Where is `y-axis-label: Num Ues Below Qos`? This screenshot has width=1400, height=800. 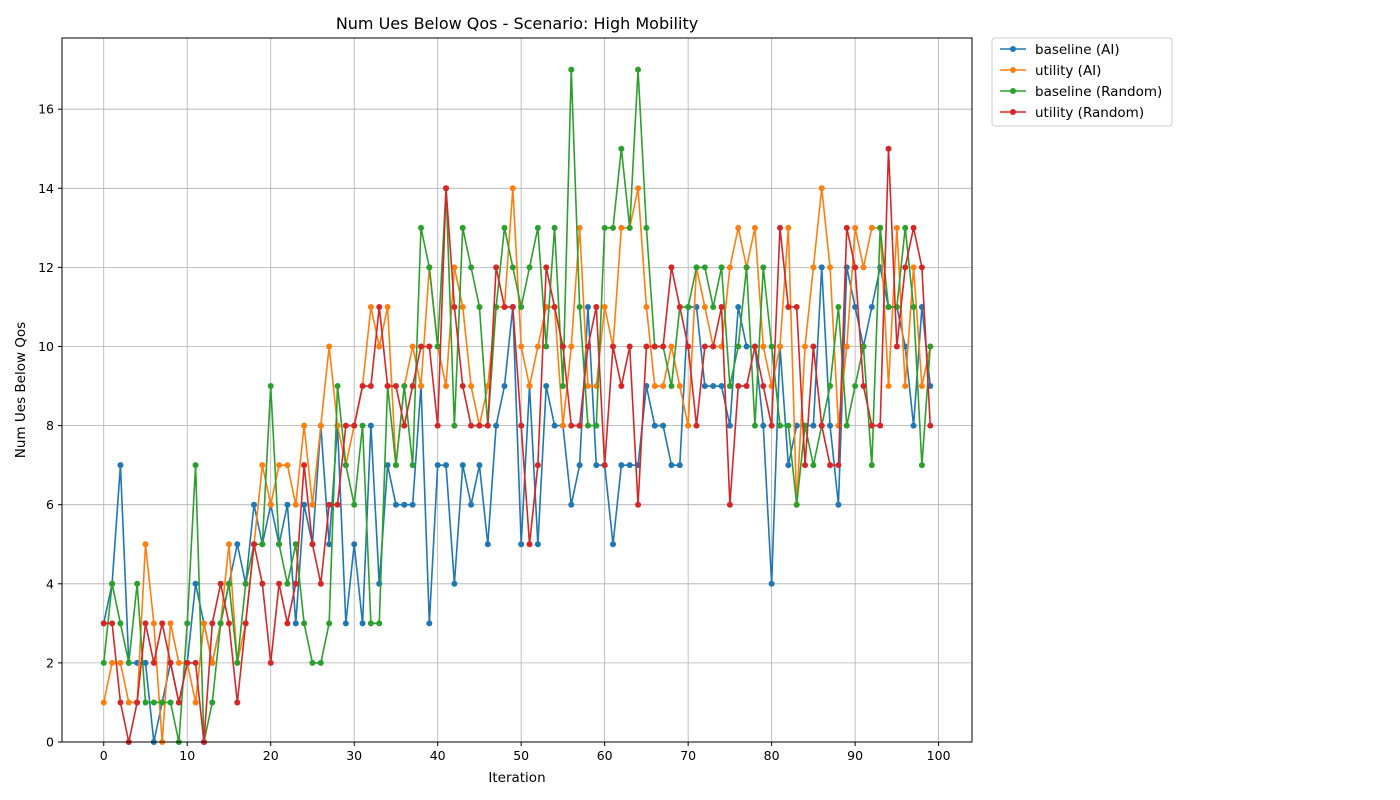
y-axis-label: Num Ues Below Qos is located at coordinates (21, 390).